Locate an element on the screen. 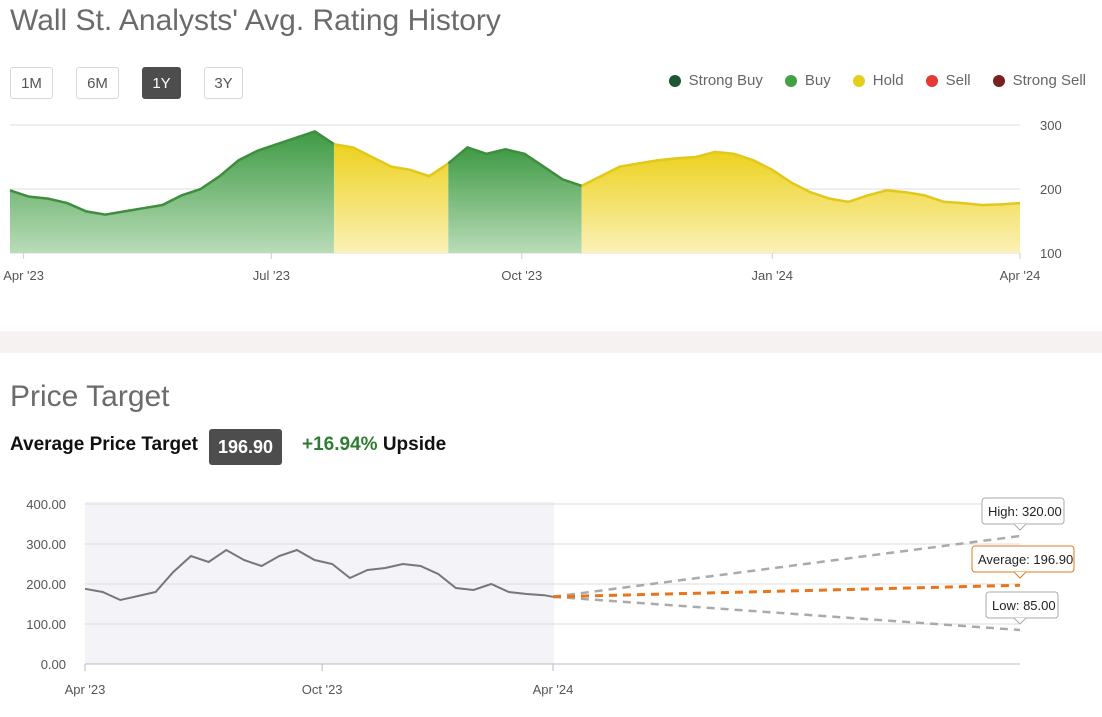 This screenshot has height=717, width=1102. high-callout: High: 320.00 is located at coordinates (1023, 514).